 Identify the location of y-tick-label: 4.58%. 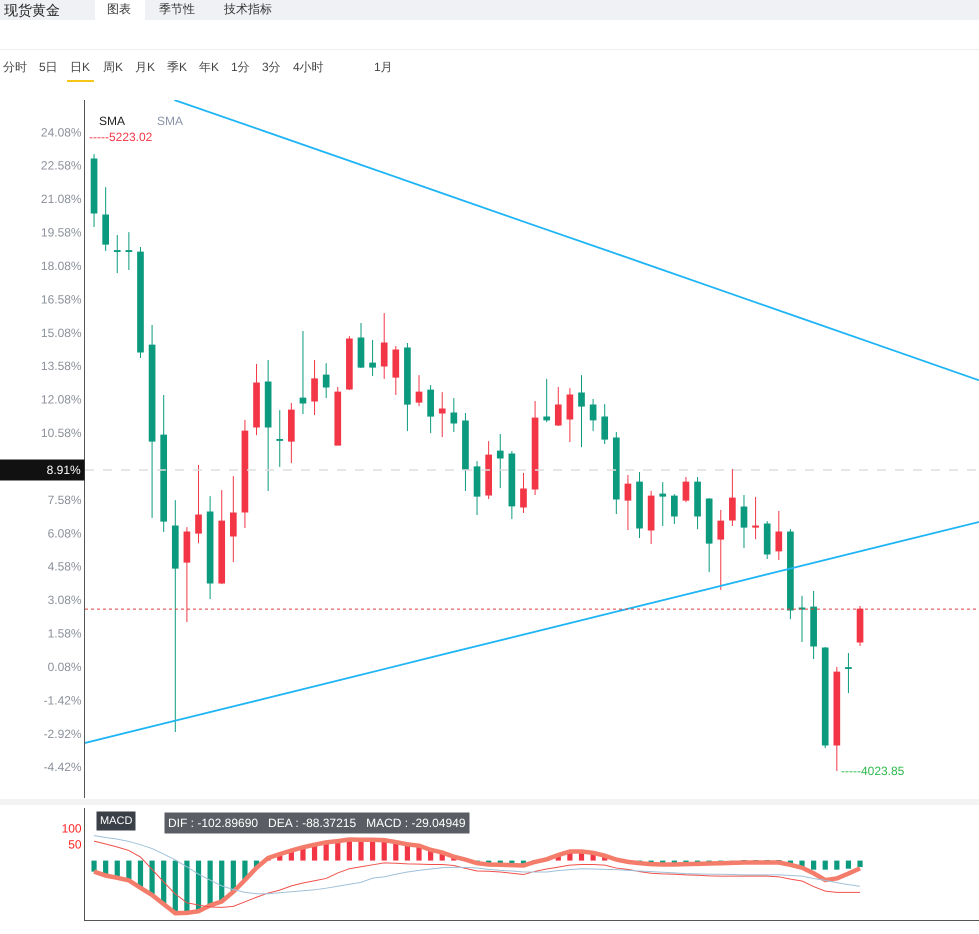
(65, 567).